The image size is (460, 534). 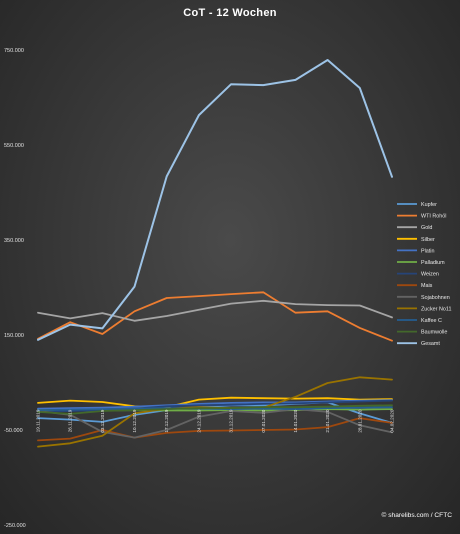 What do you see at coordinates (433, 217) in the screenshot?
I see `legend-label: WTI Rohöl` at bounding box center [433, 217].